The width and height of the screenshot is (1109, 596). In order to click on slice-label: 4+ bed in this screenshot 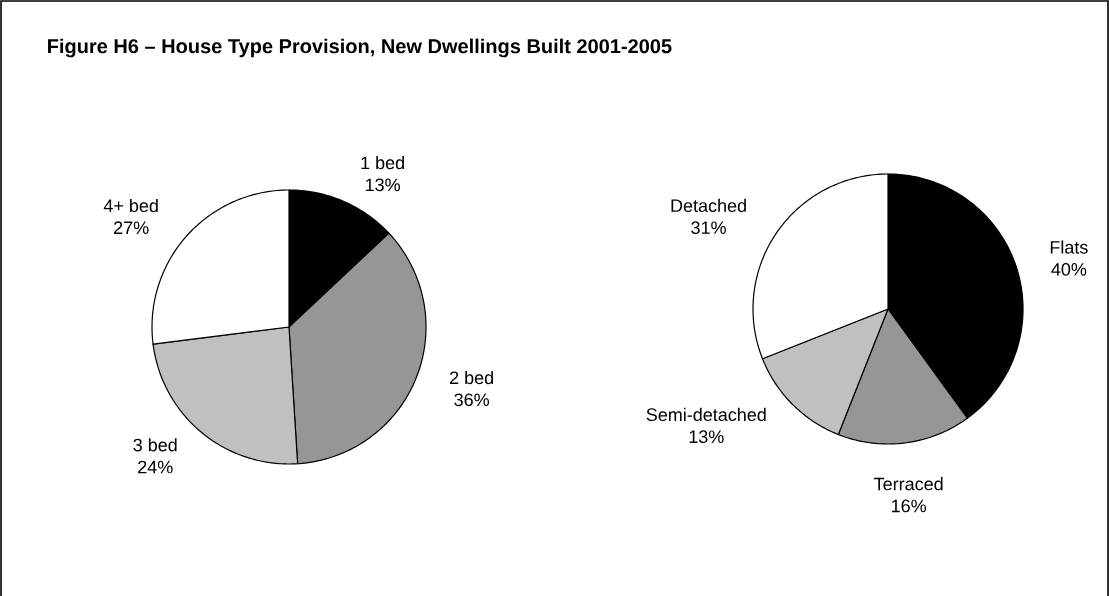, I will do `click(130, 205)`.